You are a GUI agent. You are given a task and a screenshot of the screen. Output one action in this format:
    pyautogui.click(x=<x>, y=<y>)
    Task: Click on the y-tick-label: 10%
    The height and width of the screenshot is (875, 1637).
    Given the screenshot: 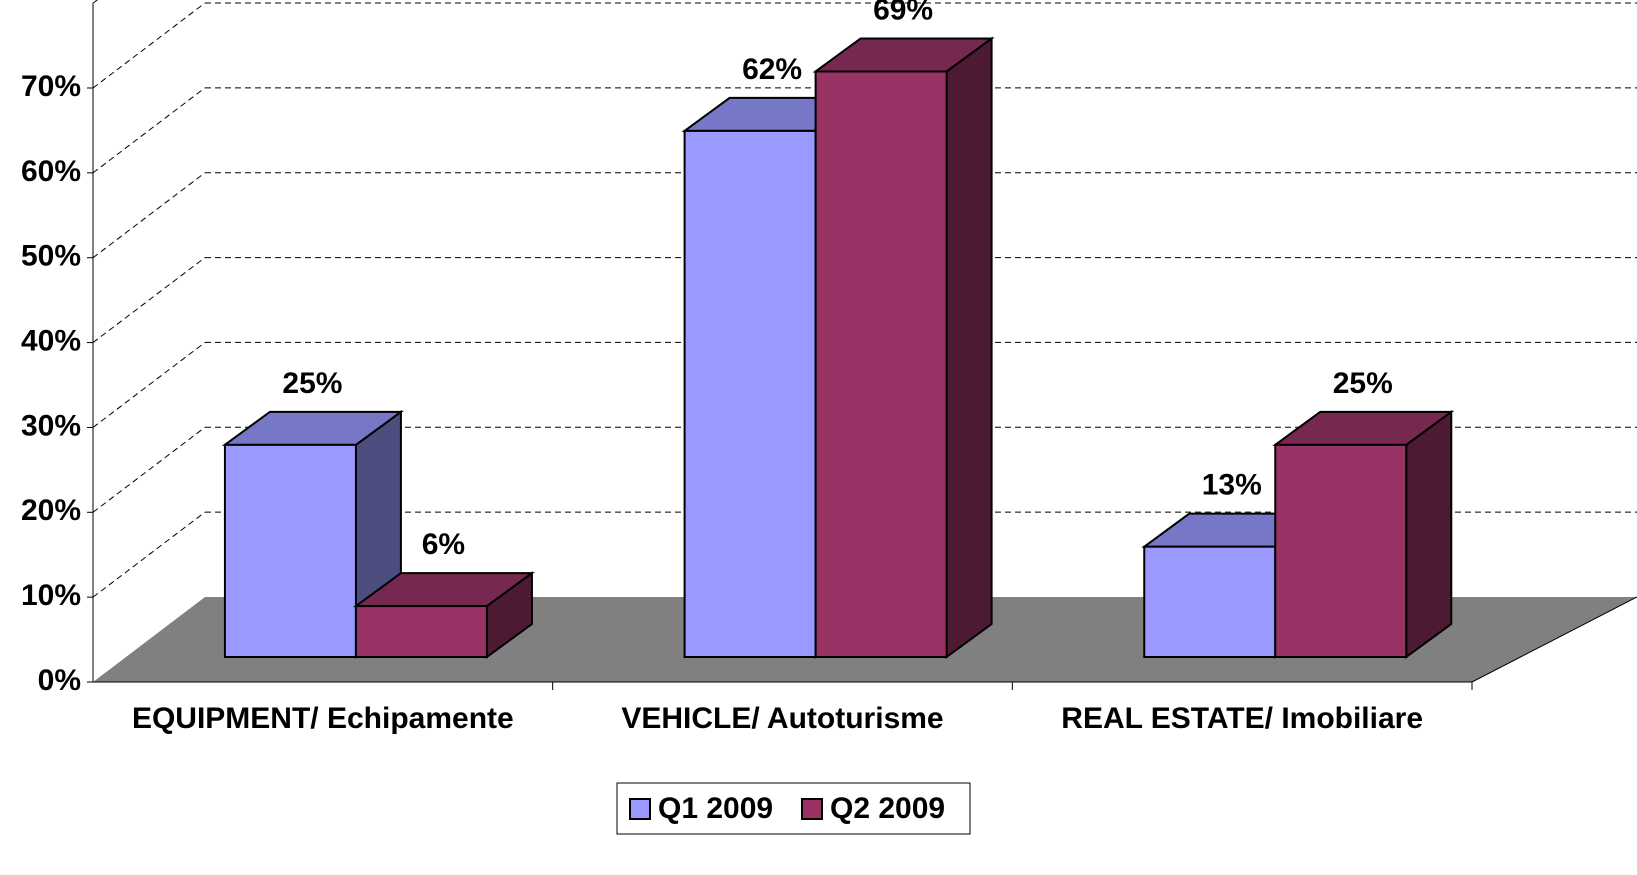 What is the action you would take?
    pyautogui.click(x=51, y=595)
    